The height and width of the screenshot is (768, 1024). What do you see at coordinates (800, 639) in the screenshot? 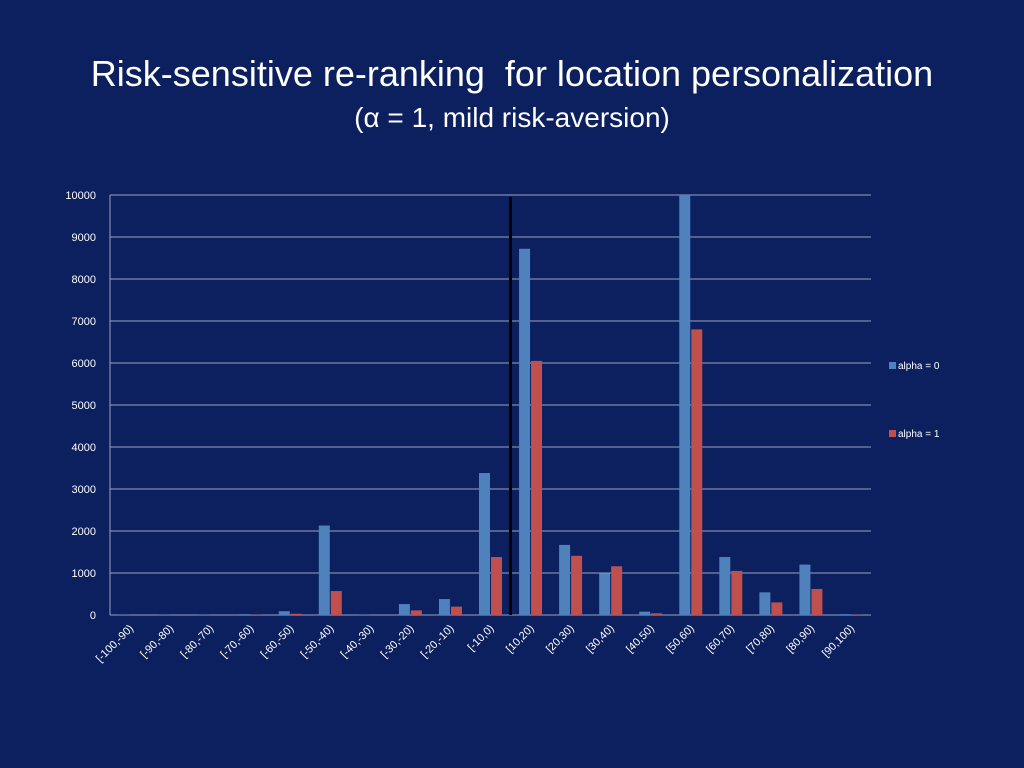
I see `x-tick-label: [80,90)` at bounding box center [800, 639].